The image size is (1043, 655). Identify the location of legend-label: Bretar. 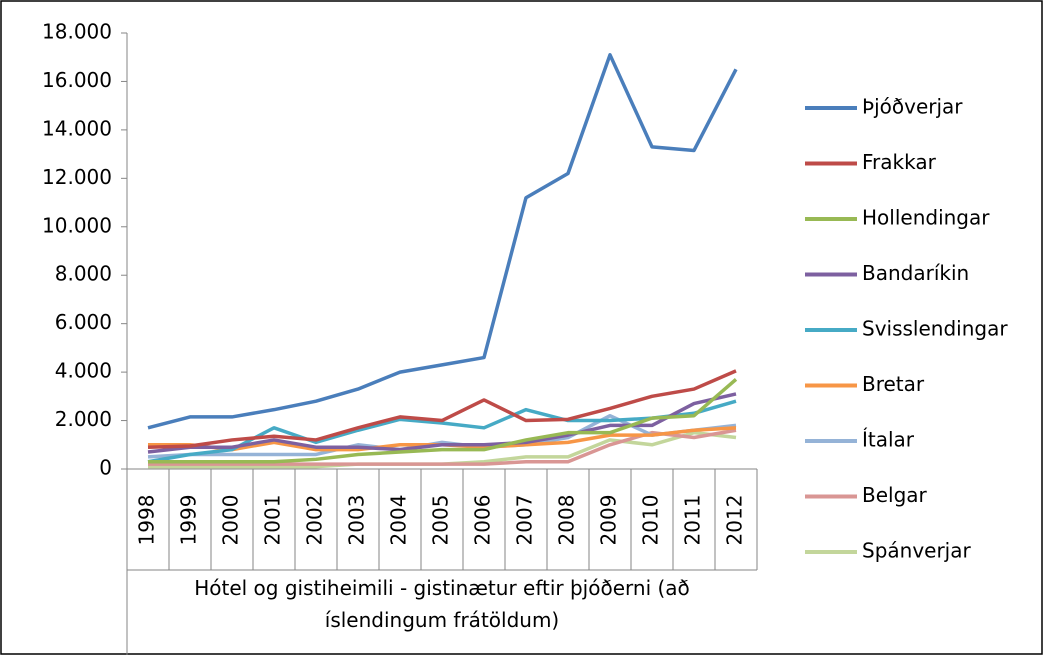
(893, 384).